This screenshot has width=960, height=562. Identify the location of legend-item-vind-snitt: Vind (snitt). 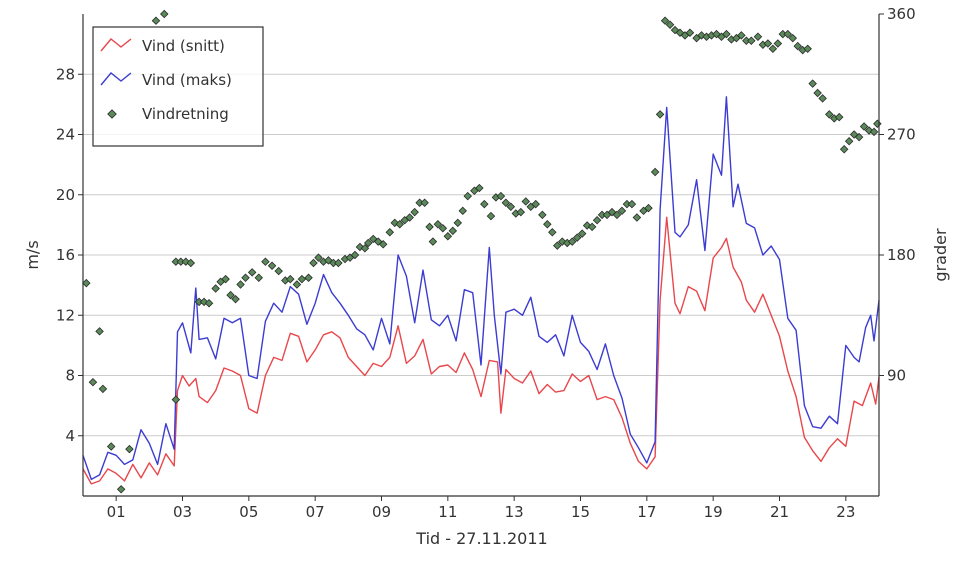
(162, 46).